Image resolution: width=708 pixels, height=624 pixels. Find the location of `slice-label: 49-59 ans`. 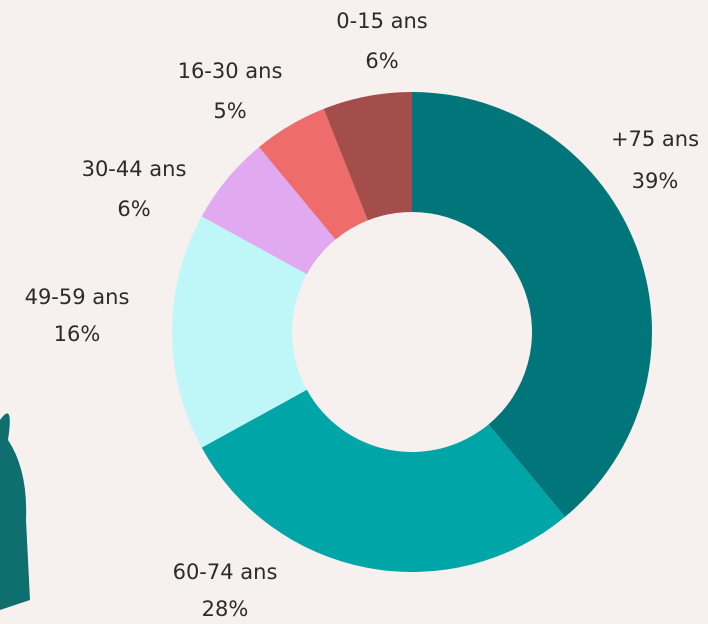

slice-label: 49-59 ans is located at coordinates (77, 297).